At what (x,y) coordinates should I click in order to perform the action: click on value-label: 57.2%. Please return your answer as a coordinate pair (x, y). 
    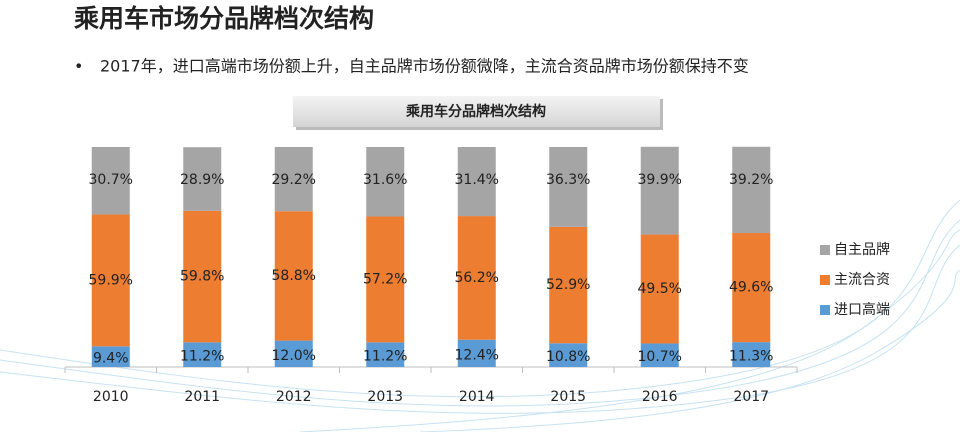
    Looking at the image, I should click on (385, 279).